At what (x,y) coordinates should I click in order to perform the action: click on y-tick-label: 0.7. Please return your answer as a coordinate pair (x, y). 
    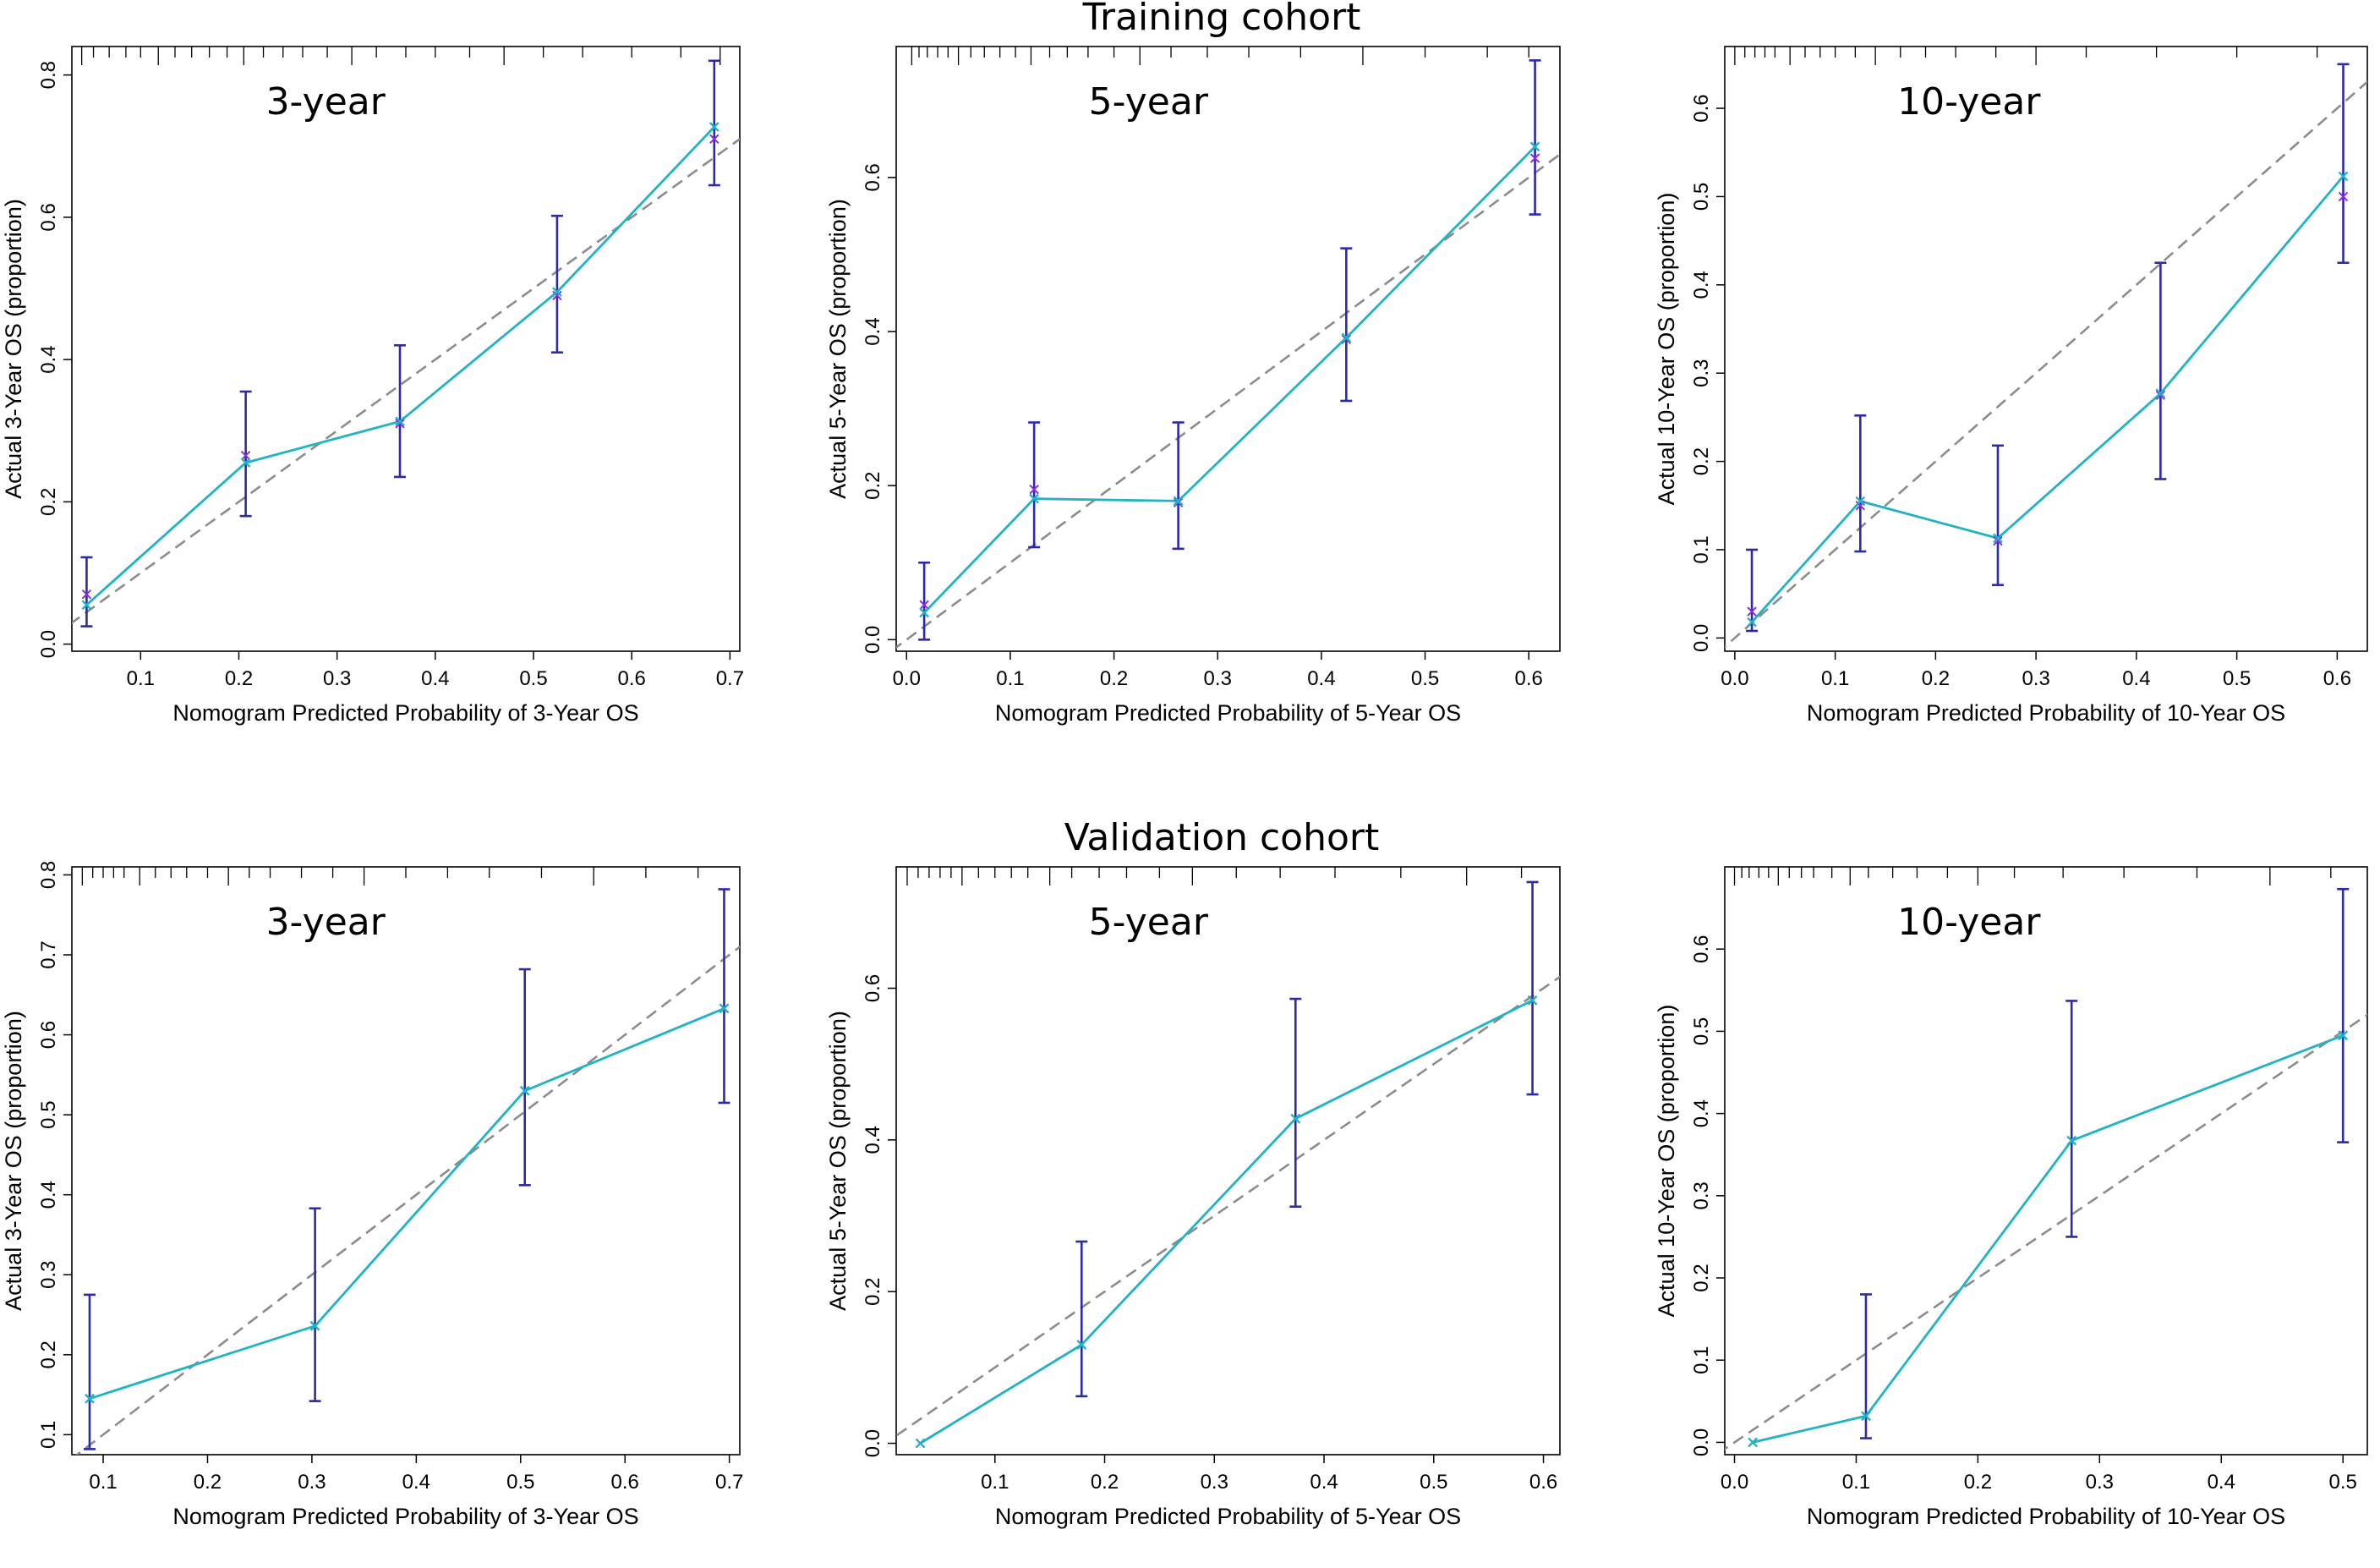
    Looking at the image, I should click on (48, 954).